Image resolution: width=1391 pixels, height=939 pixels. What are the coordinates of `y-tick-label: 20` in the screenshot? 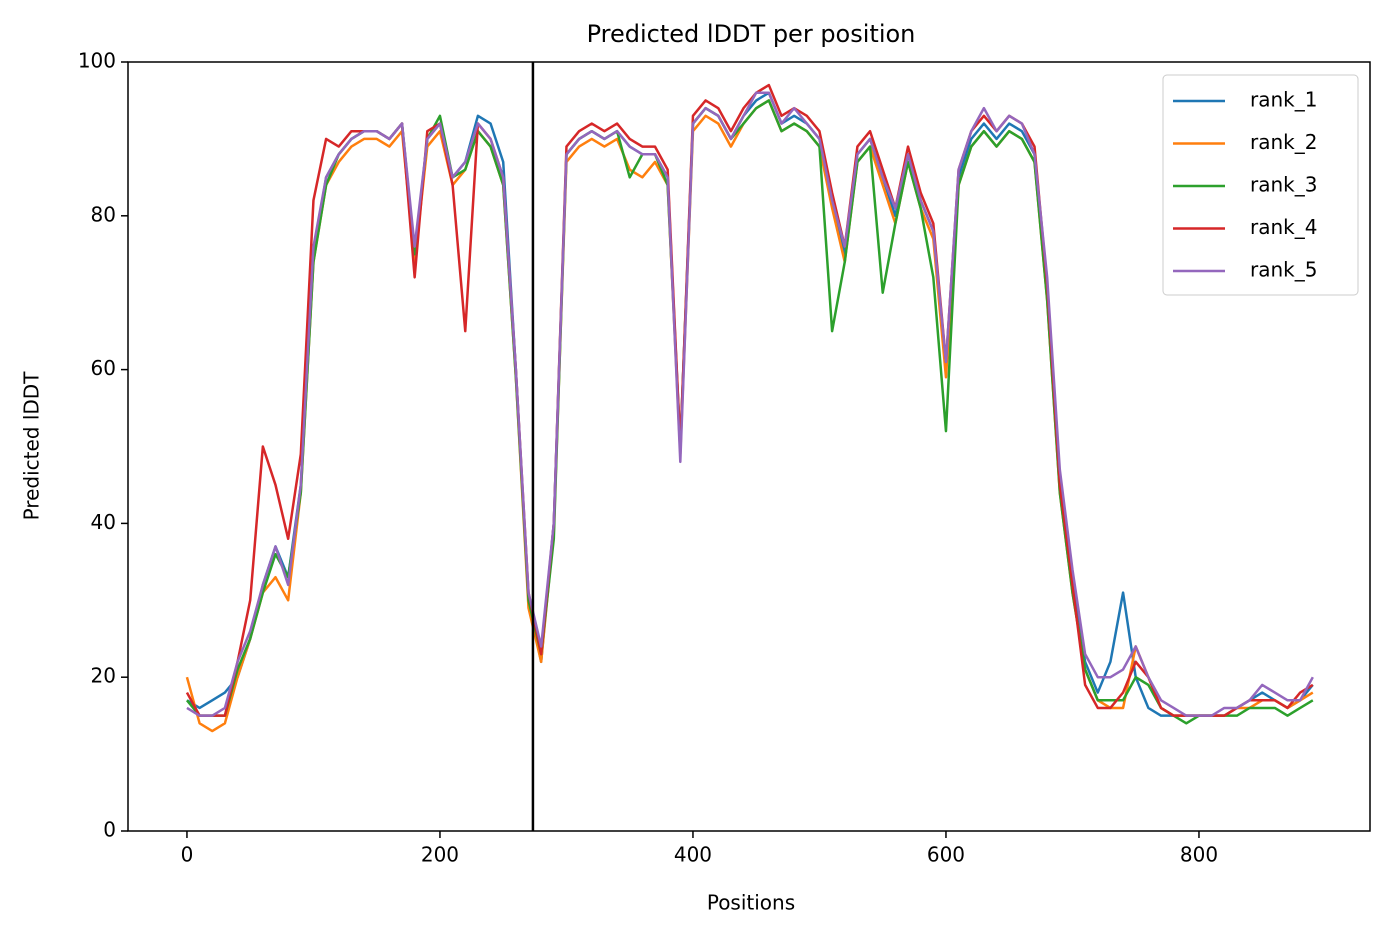 It's located at (103, 676).